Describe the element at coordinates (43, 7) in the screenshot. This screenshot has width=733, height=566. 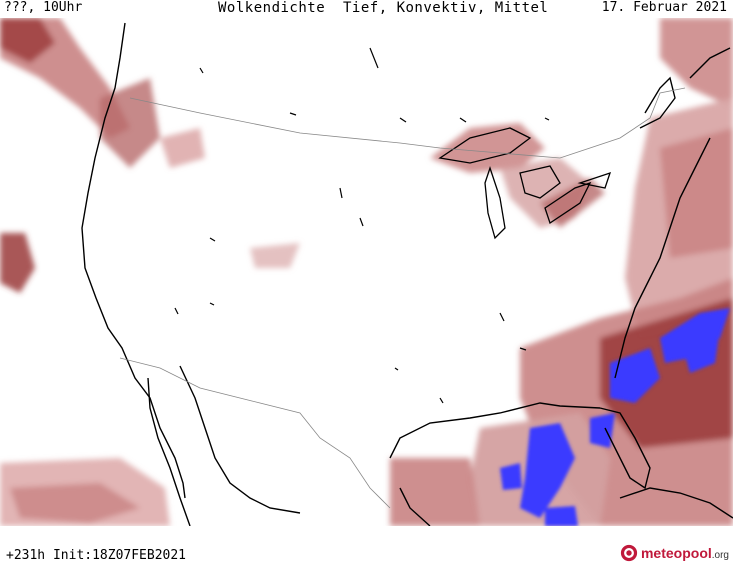
I see `forecast-time-label: ???, 10Uhr` at that location.